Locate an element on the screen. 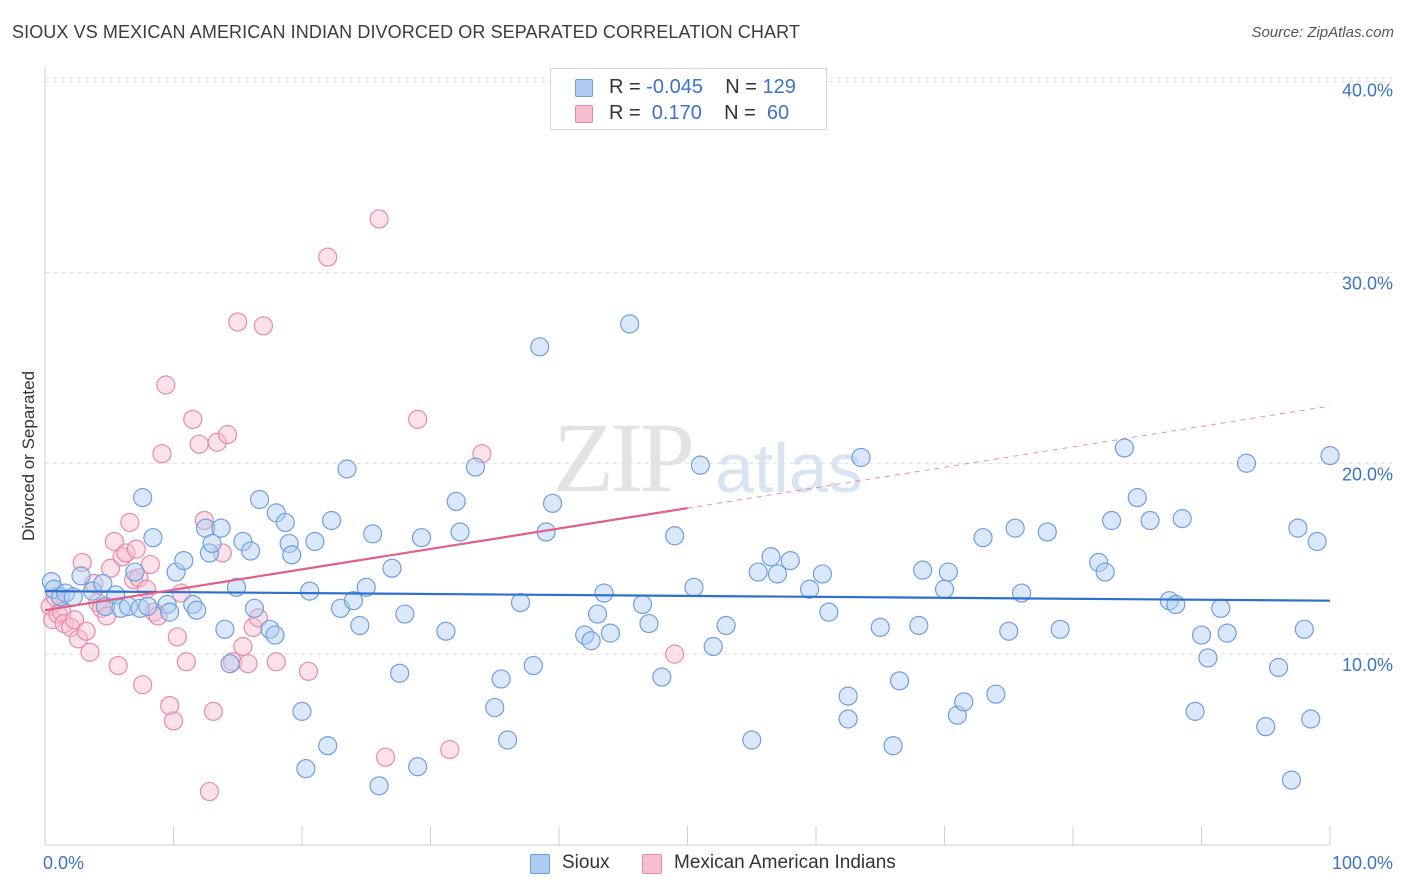 The width and height of the screenshot is (1406, 892). bottom-mexican-swatch is located at coordinates (652, 864).